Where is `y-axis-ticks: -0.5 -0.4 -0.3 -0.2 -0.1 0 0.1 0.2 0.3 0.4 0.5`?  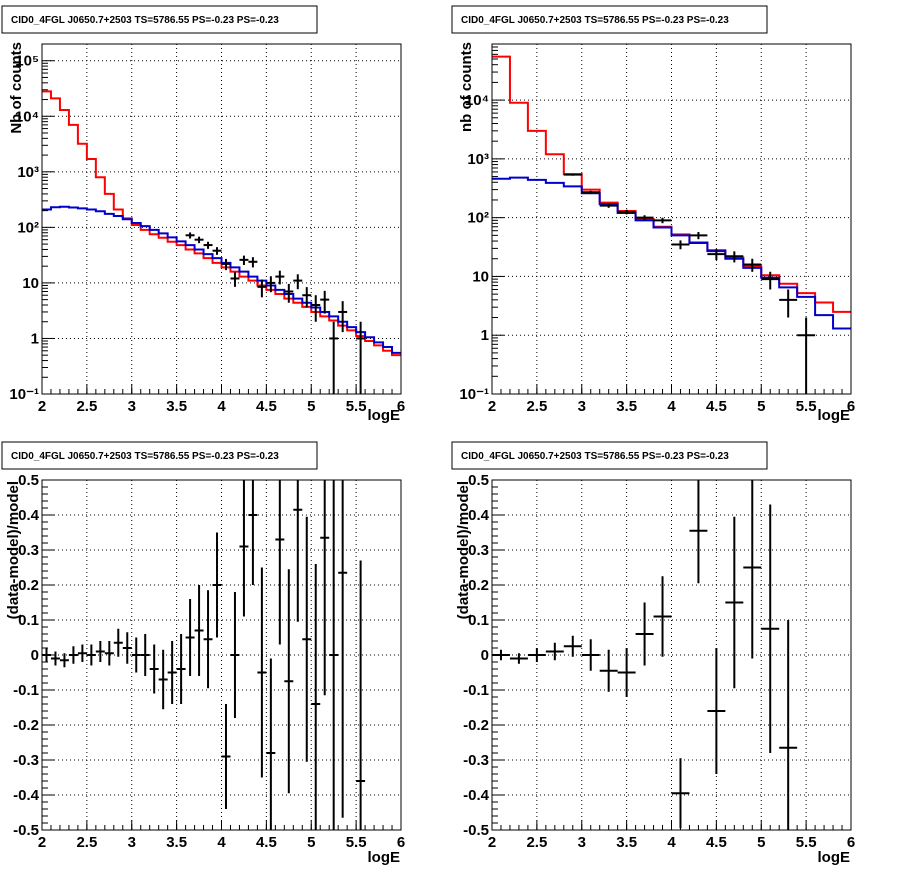
y-axis-ticks: -0.5 -0.4 -0.3 -0.2 -0.1 0 0.1 0.2 0.3 0.4 0.5 is located at coordinates (33, 655).